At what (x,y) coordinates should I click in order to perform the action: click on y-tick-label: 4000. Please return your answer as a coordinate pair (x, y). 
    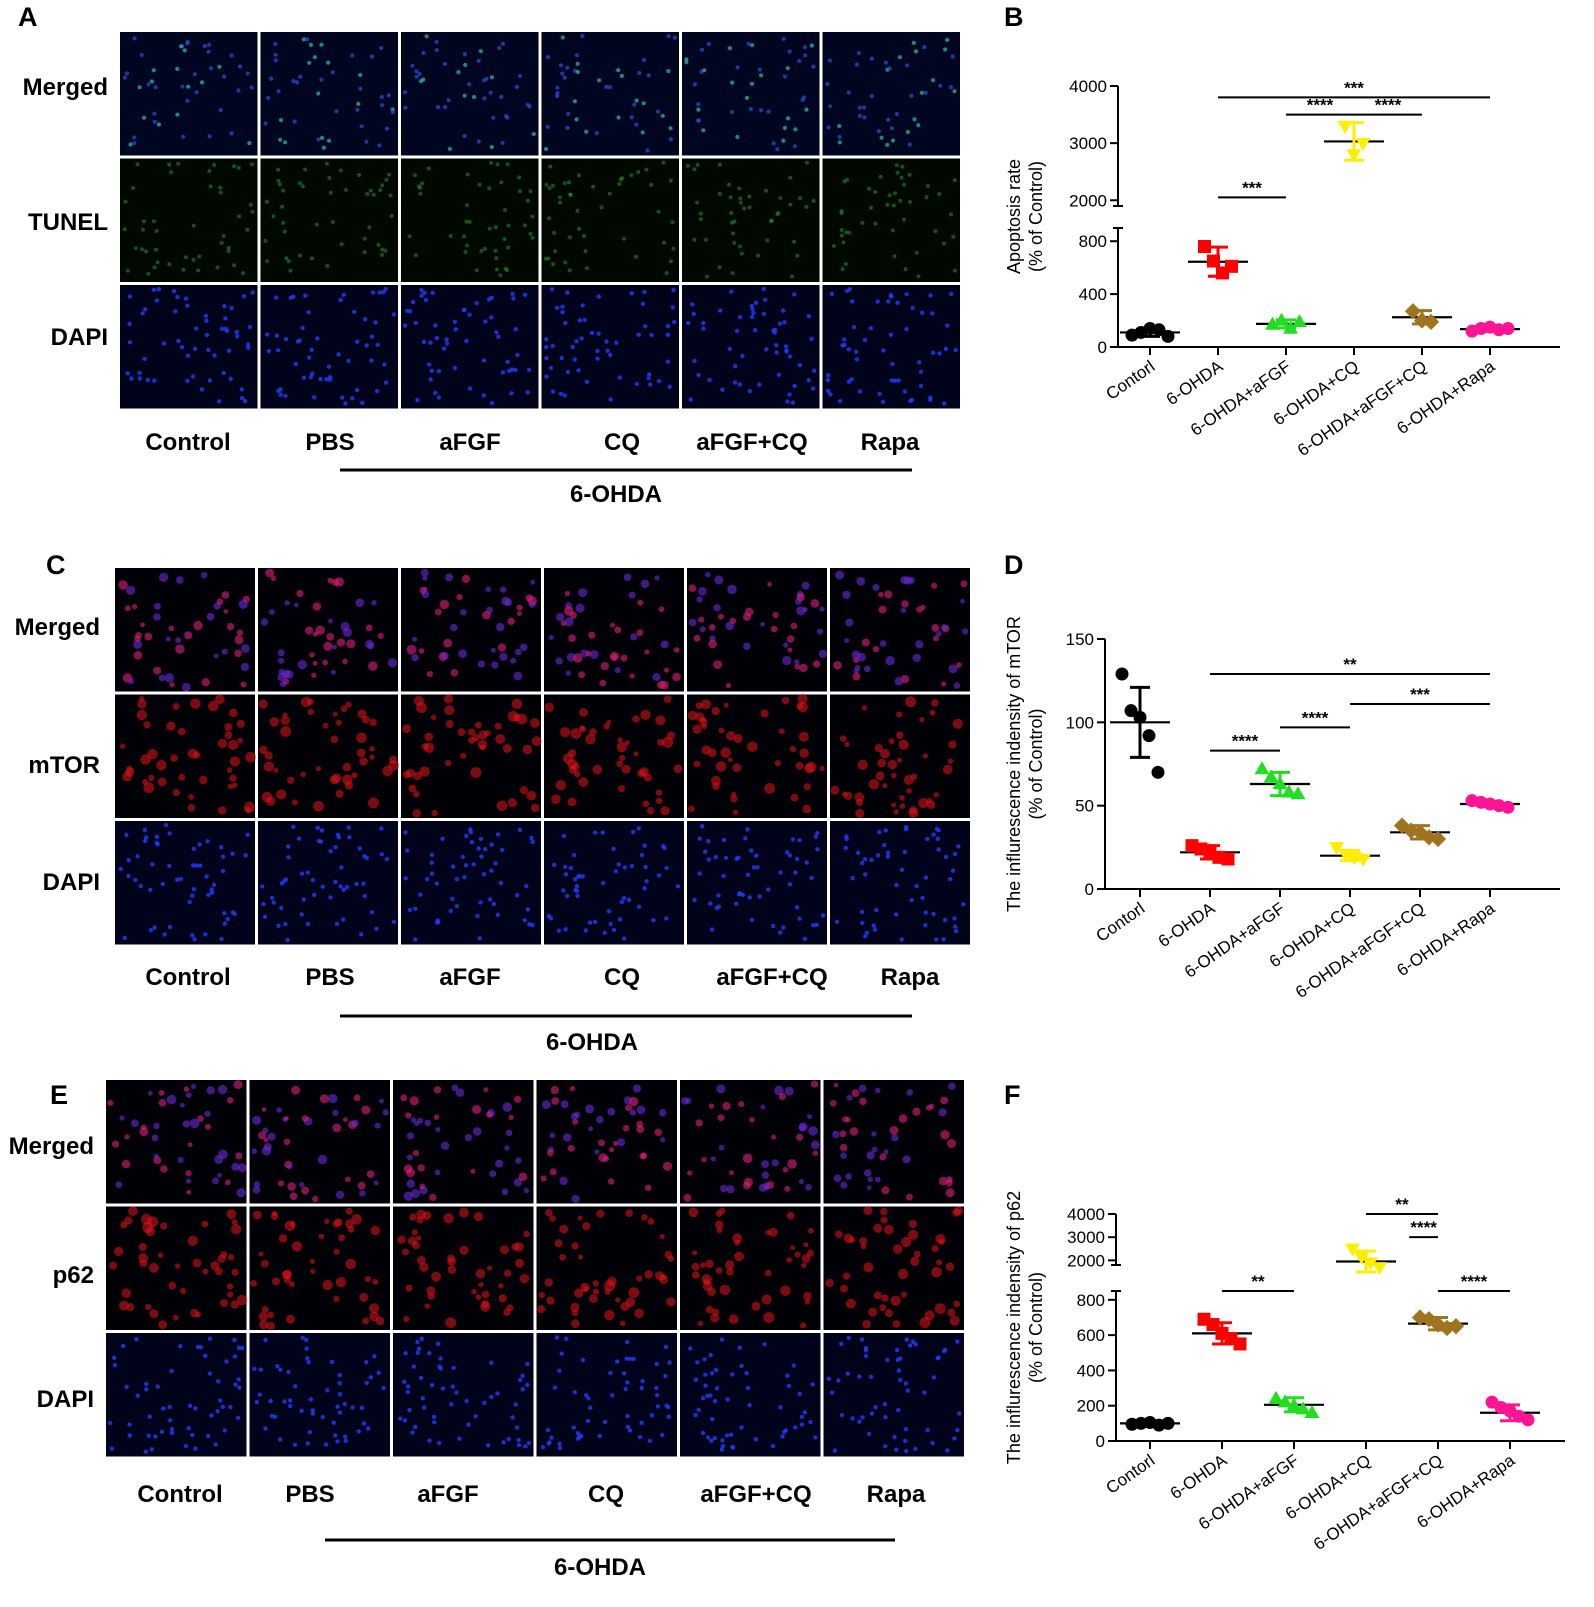
    Looking at the image, I should click on (1086, 1214).